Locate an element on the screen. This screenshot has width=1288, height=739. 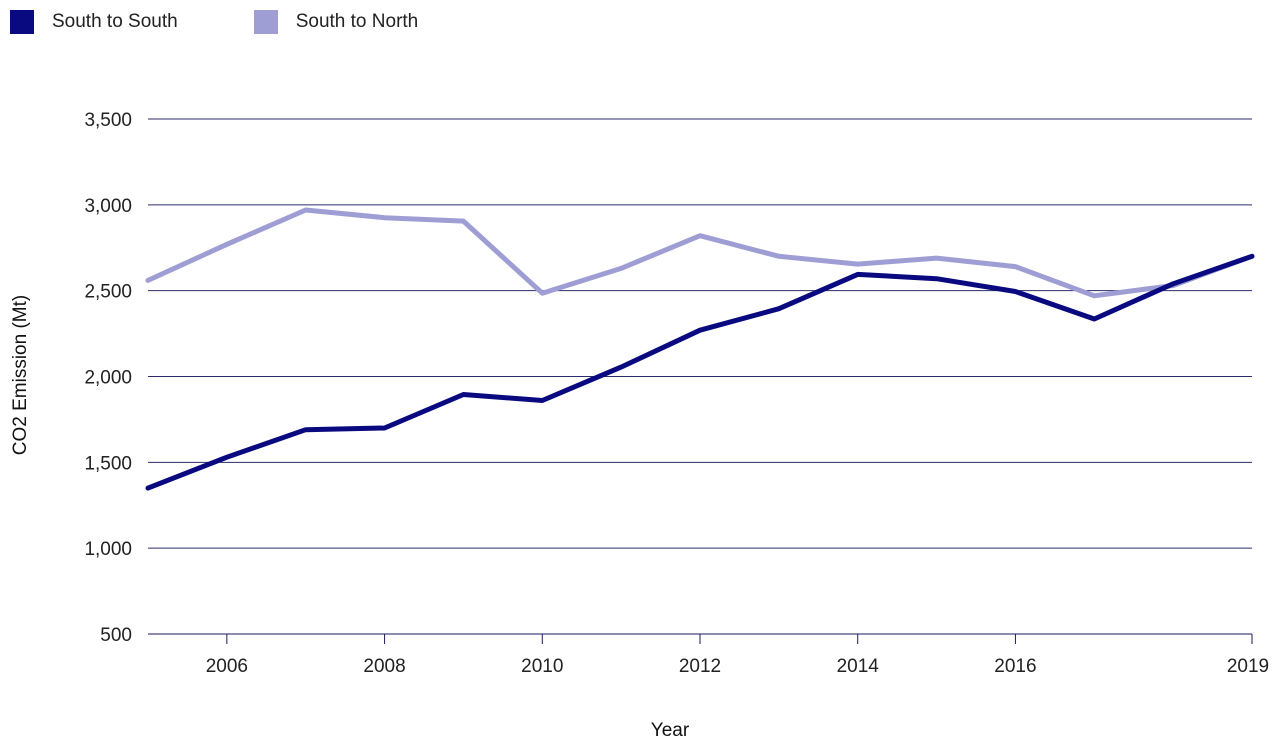
series-line-south-to-north is located at coordinates (700, 253).